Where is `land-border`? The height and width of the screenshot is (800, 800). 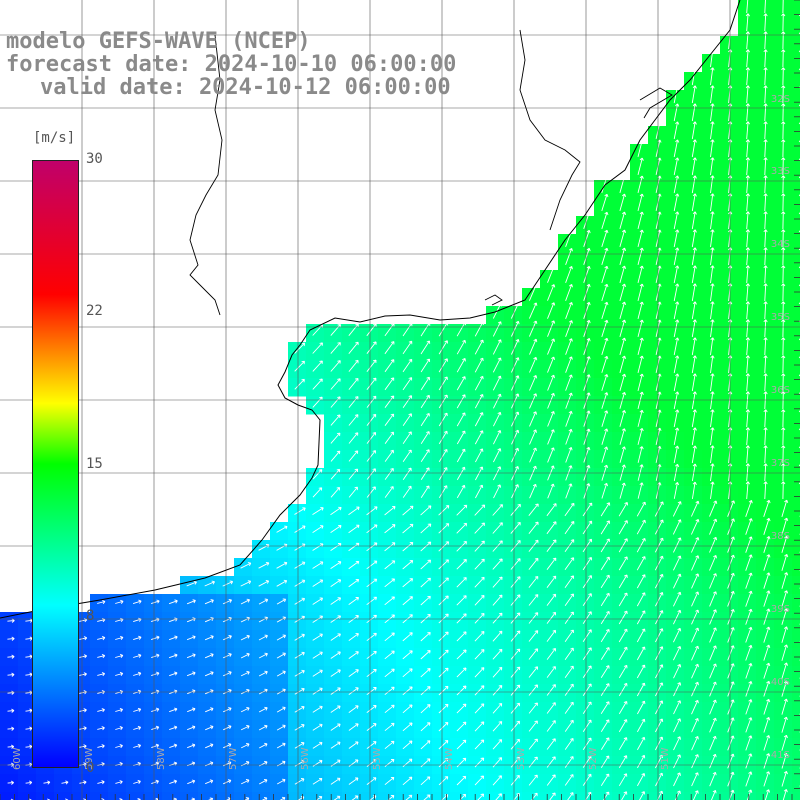 land-border is located at coordinates (493, 300).